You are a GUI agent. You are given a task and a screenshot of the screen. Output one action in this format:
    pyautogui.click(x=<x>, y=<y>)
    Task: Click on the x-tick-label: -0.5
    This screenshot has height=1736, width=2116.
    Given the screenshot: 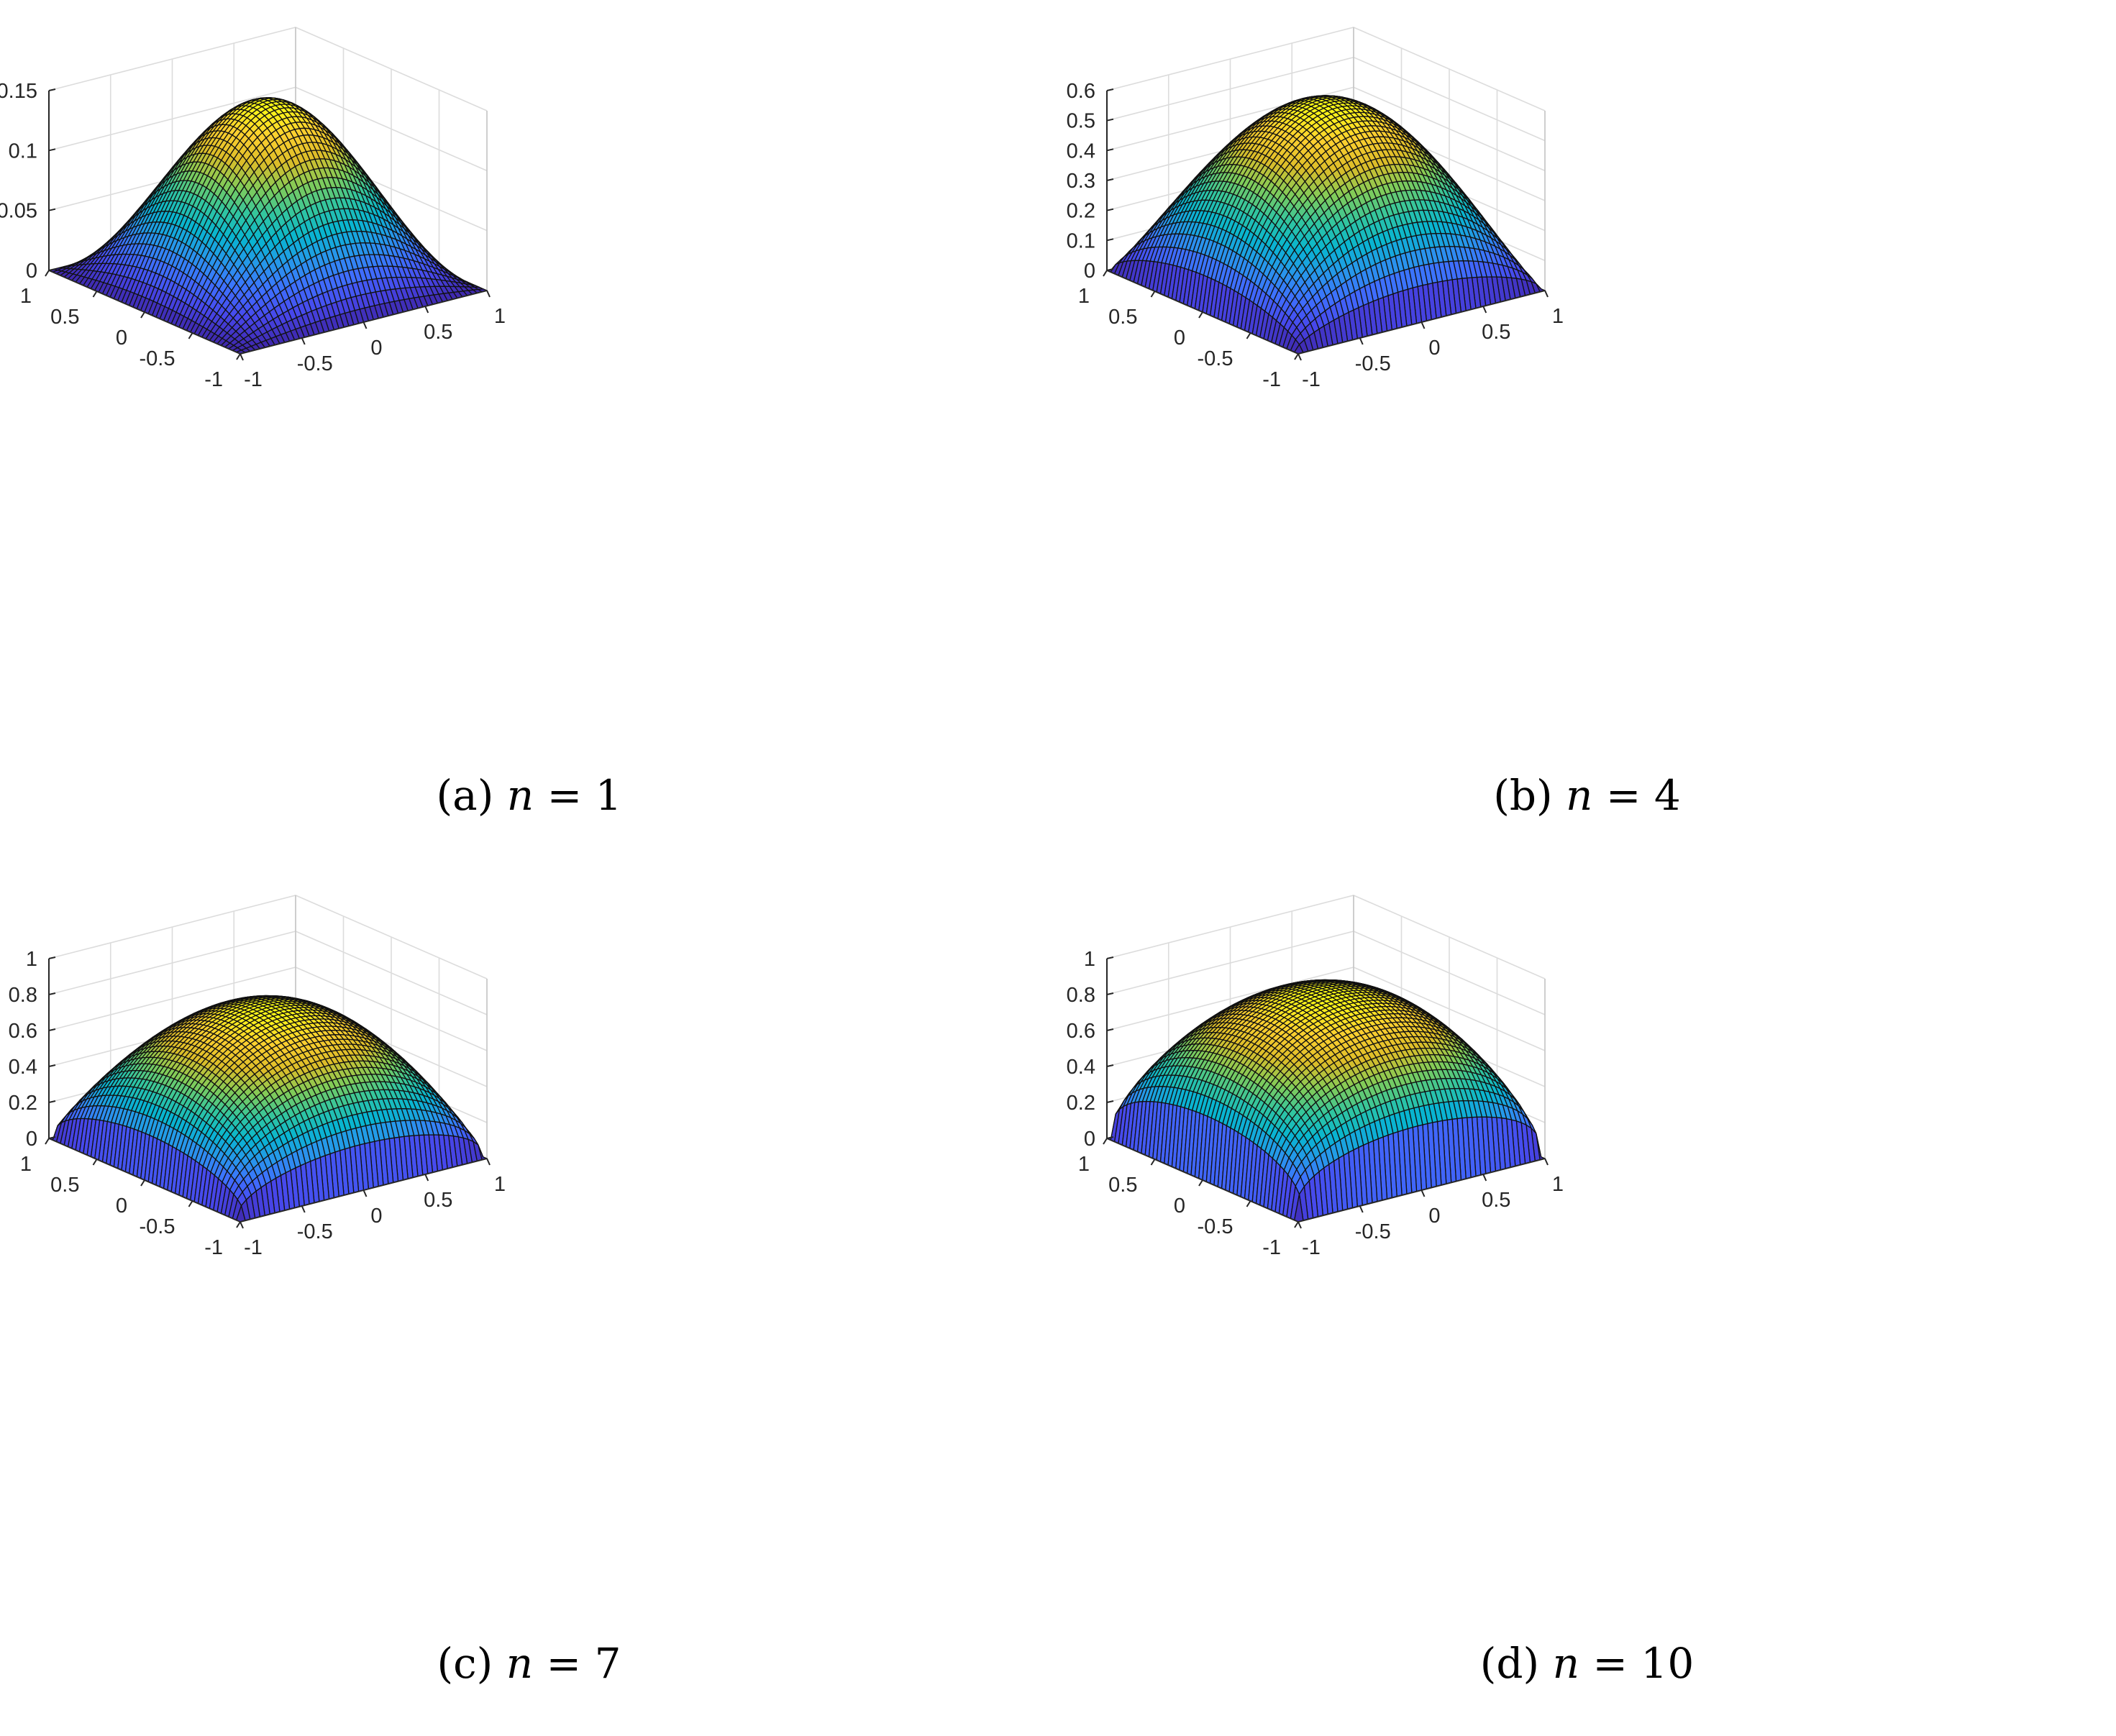 What is the action you would take?
    pyautogui.click(x=315, y=363)
    